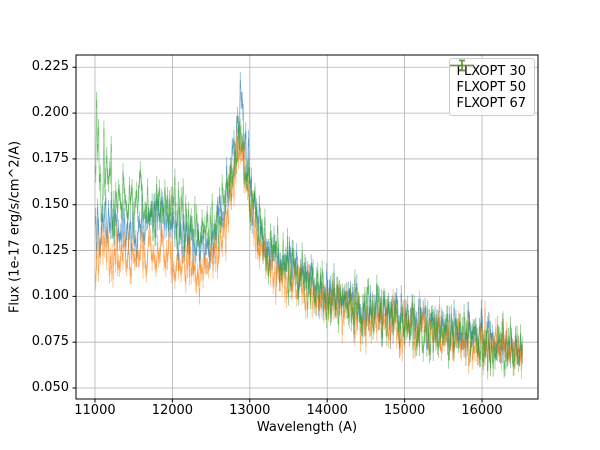  Describe the element at coordinates (50, 204) in the screenshot. I see `y-tick-label: 0.150` at that location.